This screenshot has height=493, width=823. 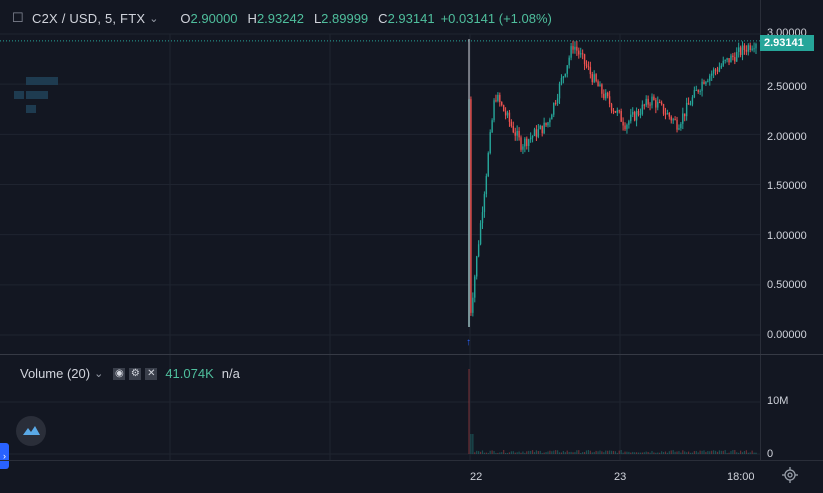 I want to click on close-value: 2.93141, so click(x=411, y=18).